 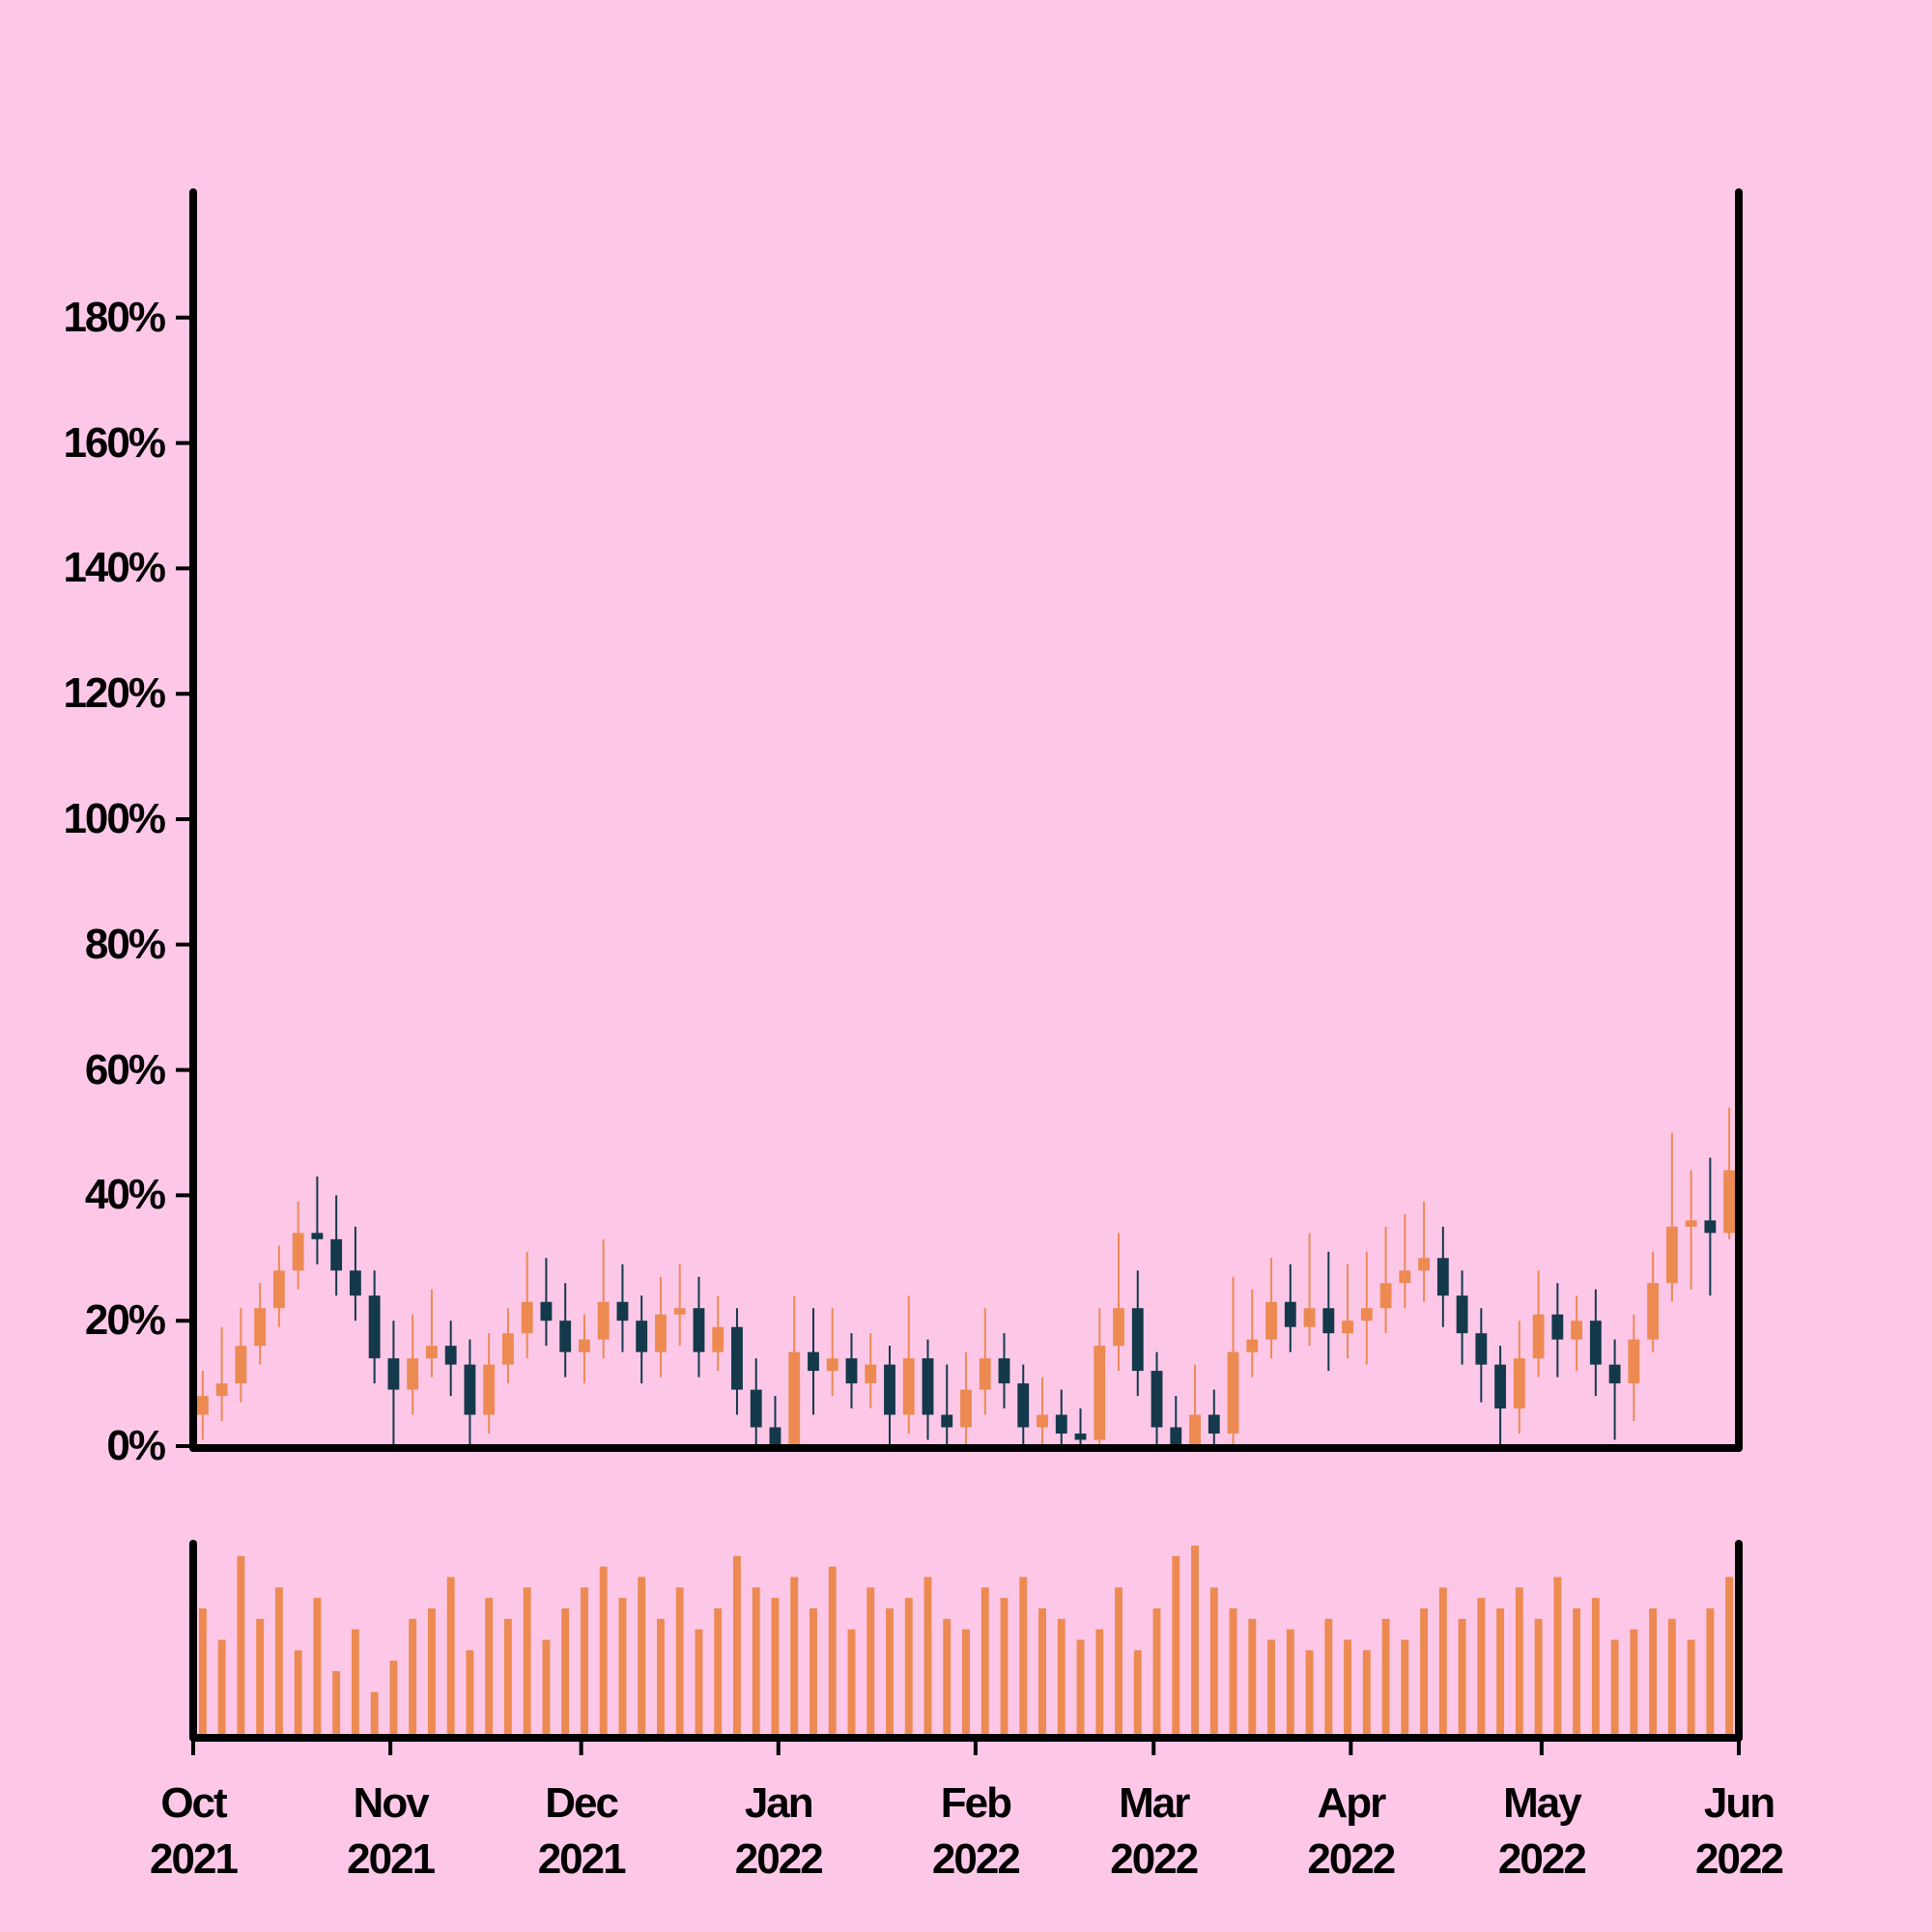 I want to click on y-tick-label: 60%, so click(x=125, y=1069).